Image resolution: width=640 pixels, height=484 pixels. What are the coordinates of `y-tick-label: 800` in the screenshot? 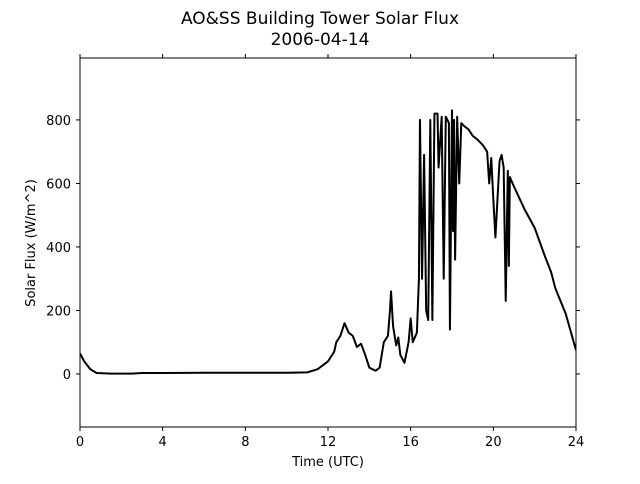 It's located at (58, 121).